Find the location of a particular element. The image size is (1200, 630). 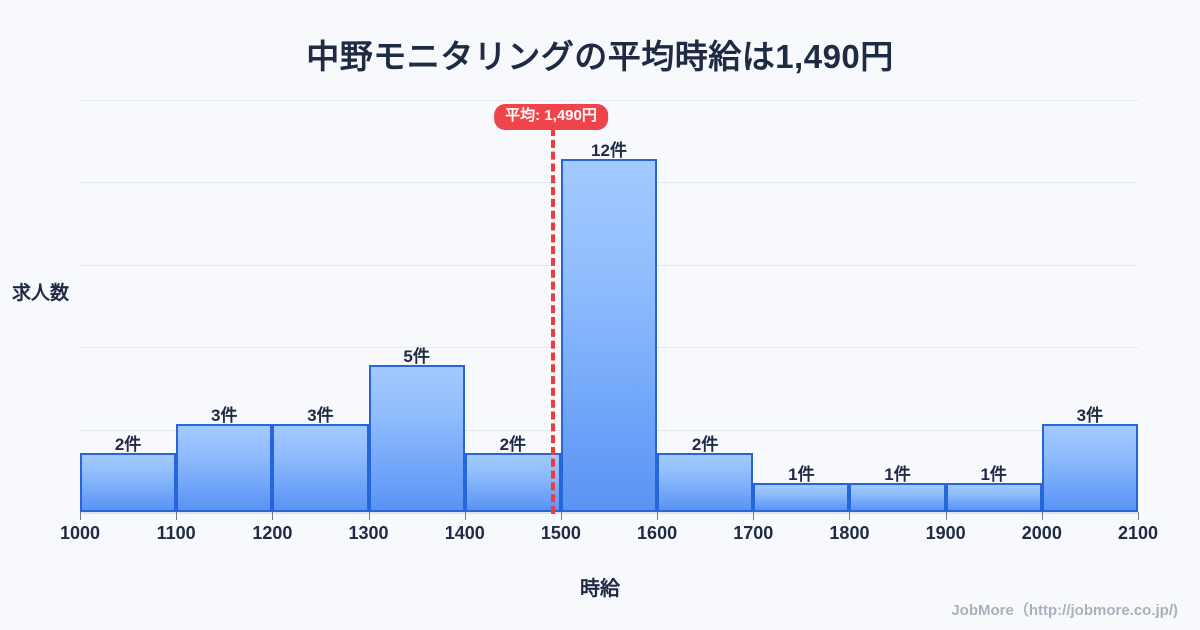

x-tick-label: 1600 is located at coordinates (657, 533).